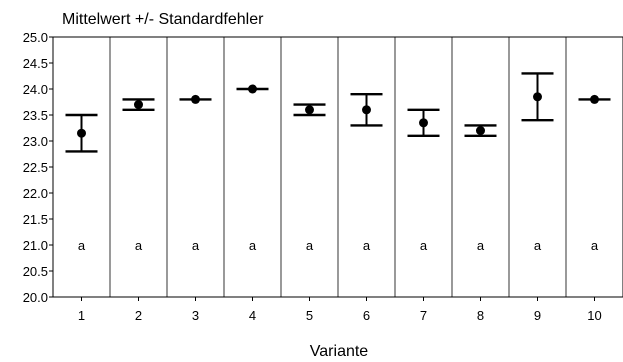 The width and height of the screenshot is (623, 362). Describe the element at coordinates (366, 315) in the screenshot. I see `x-tick-label: 6` at that location.